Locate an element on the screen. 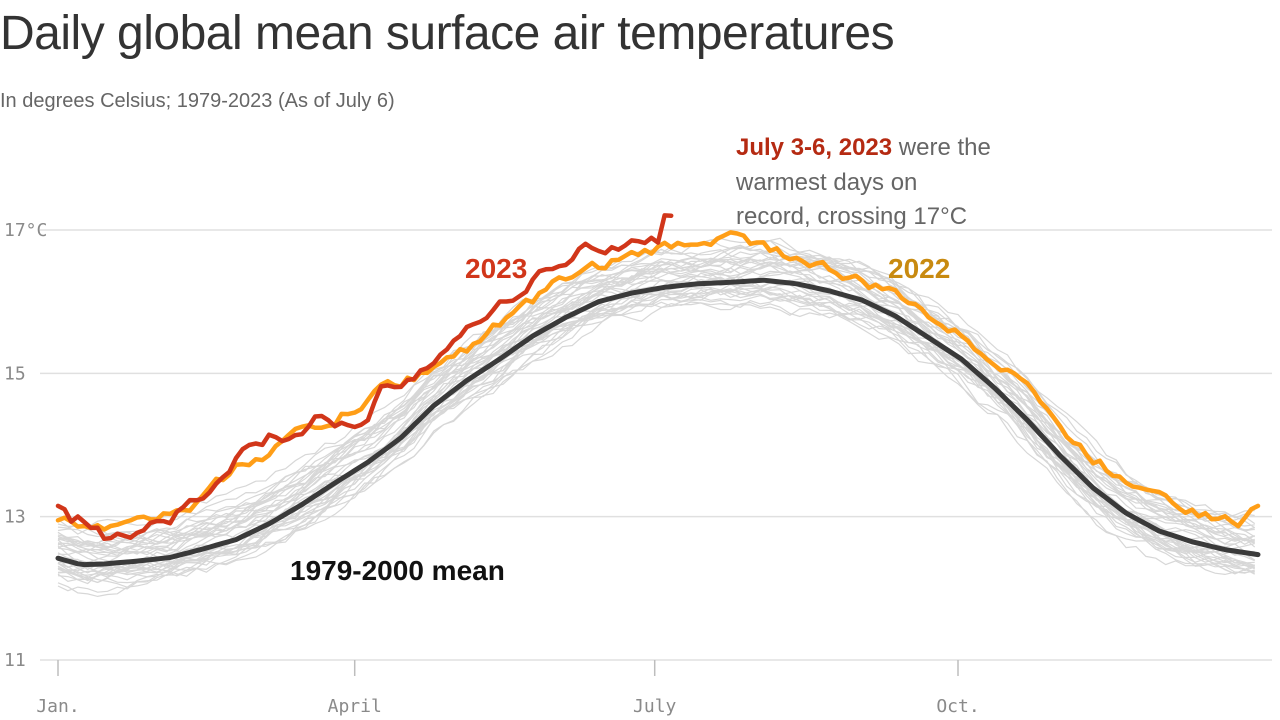 This screenshot has width=1280, height=720. series-label-mean: 1979-2000 mean is located at coordinates (397, 570).